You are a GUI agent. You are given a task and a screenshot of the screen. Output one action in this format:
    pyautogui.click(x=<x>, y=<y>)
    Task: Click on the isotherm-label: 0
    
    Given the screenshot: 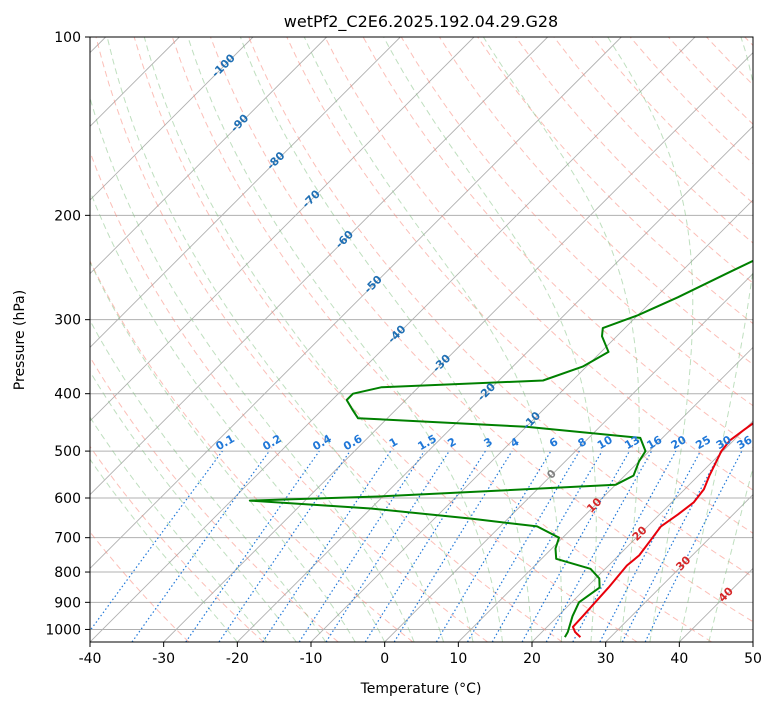 What is the action you would take?
    pyautogui.click(x=551, y=474)
    